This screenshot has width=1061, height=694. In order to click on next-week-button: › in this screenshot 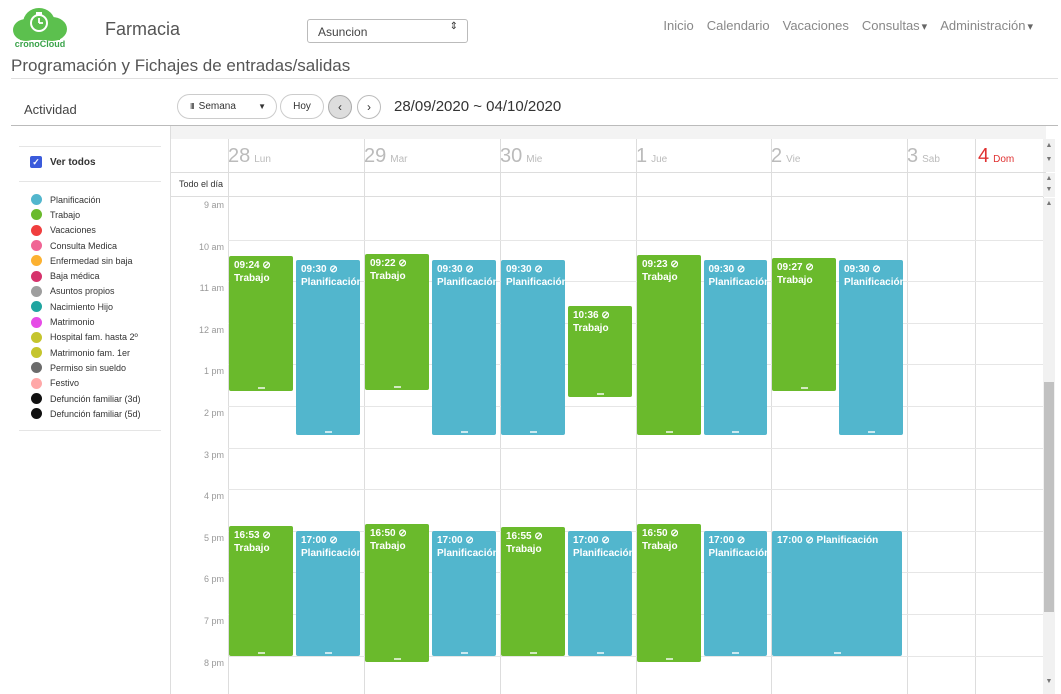, I will do `click(369, 107)`.